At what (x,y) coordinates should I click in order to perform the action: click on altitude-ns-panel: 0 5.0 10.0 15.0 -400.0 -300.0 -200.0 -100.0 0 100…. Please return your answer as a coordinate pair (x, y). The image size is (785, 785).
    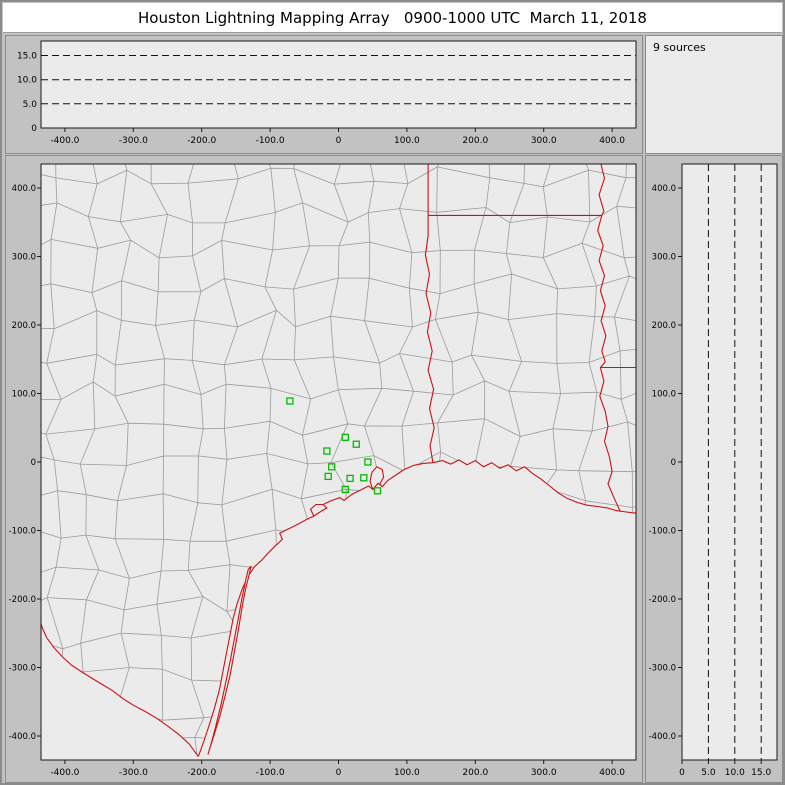
    Looking at the image, I should click on (714, 469).